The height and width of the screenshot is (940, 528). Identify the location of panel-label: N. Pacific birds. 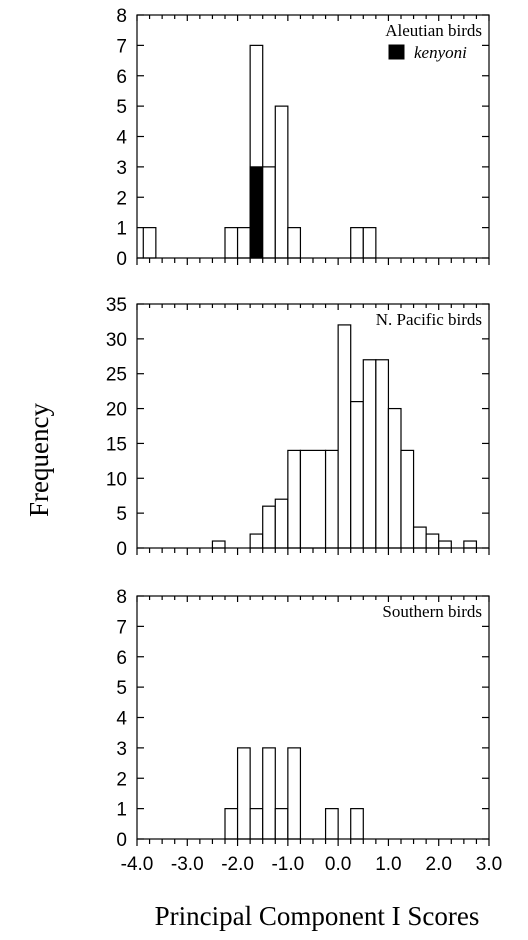
(429, 319).